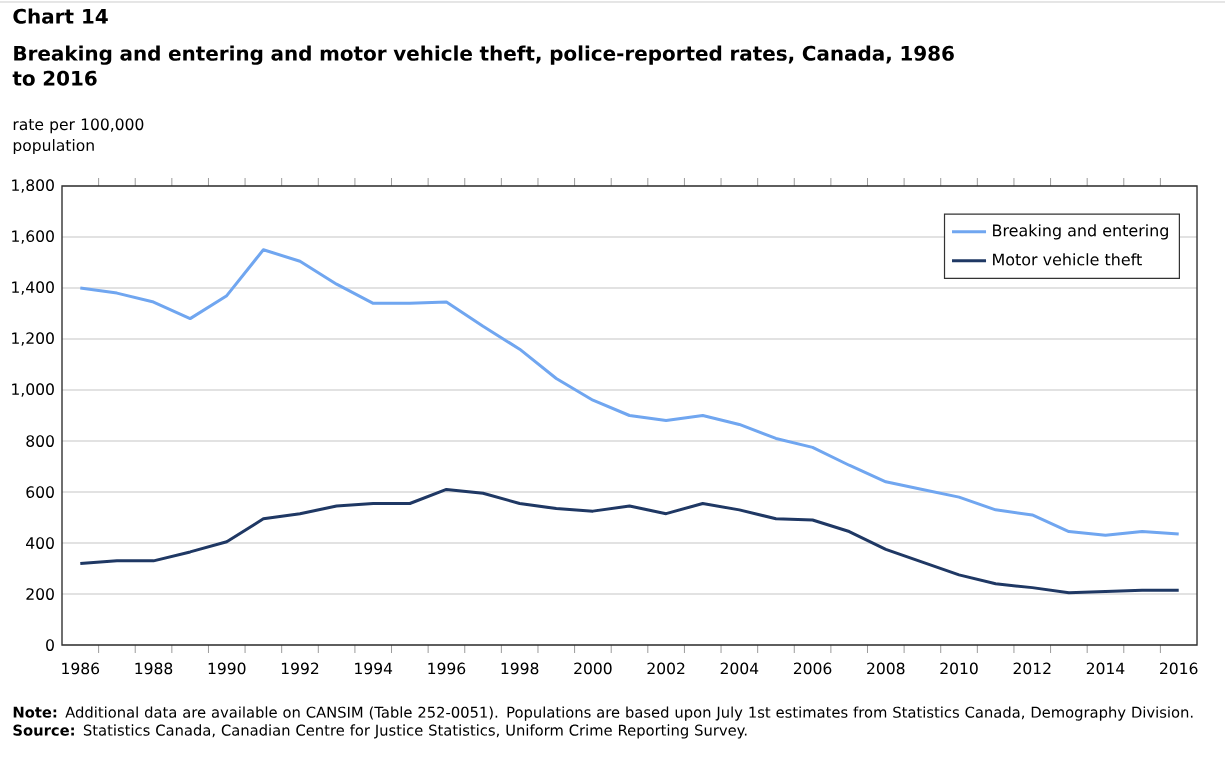 The image size is (1225, 782). Describe the element at coordinates (300, 668) in the screenshot. I see `x-tick-label: 1992` at that location.